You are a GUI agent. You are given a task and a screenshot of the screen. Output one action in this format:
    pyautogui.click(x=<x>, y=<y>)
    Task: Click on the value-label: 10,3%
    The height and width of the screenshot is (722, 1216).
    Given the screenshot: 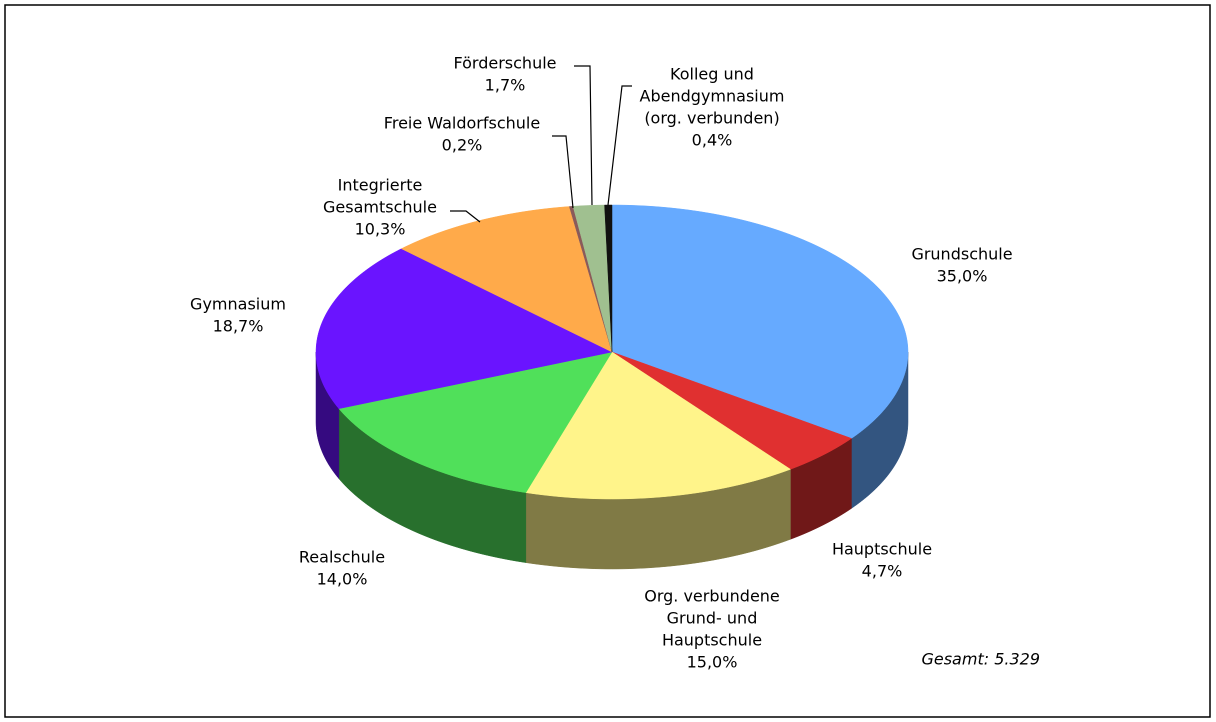 What is the action you would take?
    pyautogui.click(x=380, y=229)
    